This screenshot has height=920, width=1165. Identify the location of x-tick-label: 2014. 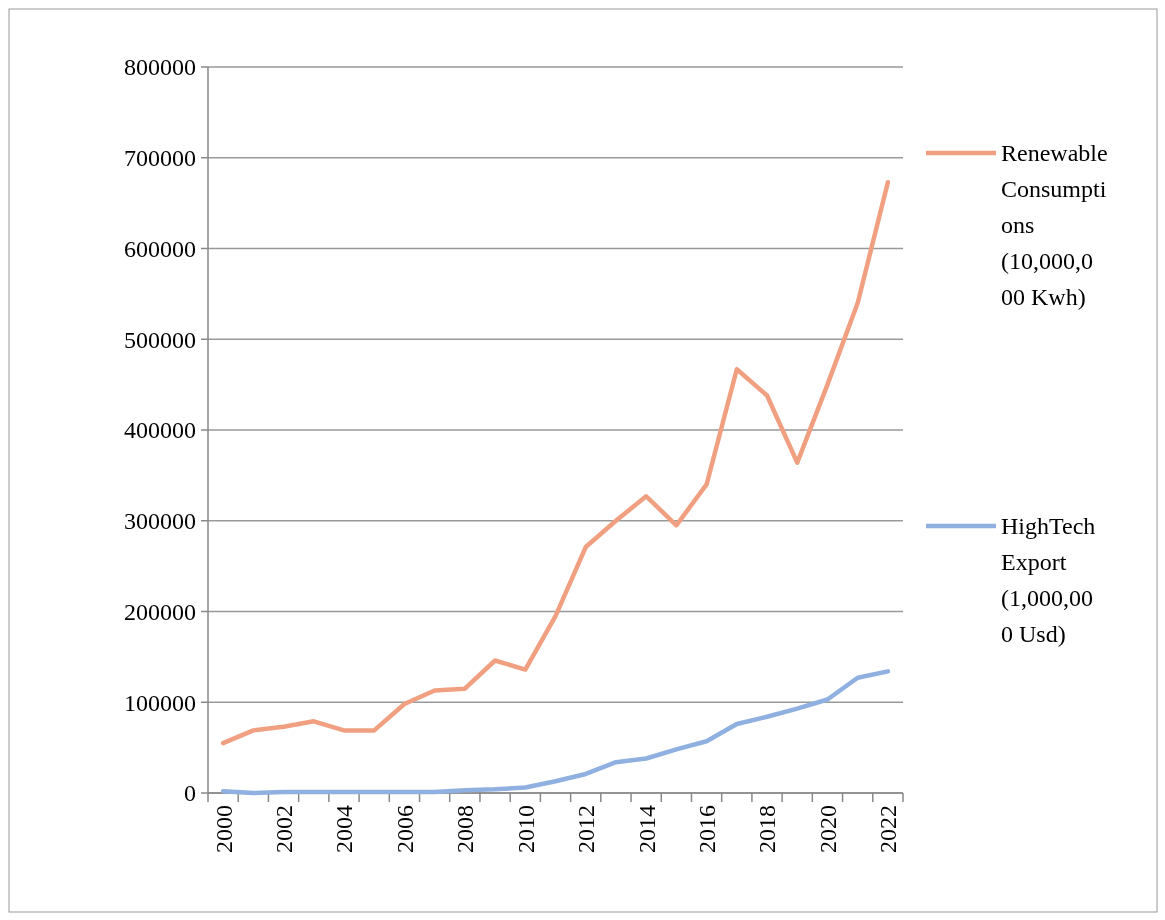
(646, 829).